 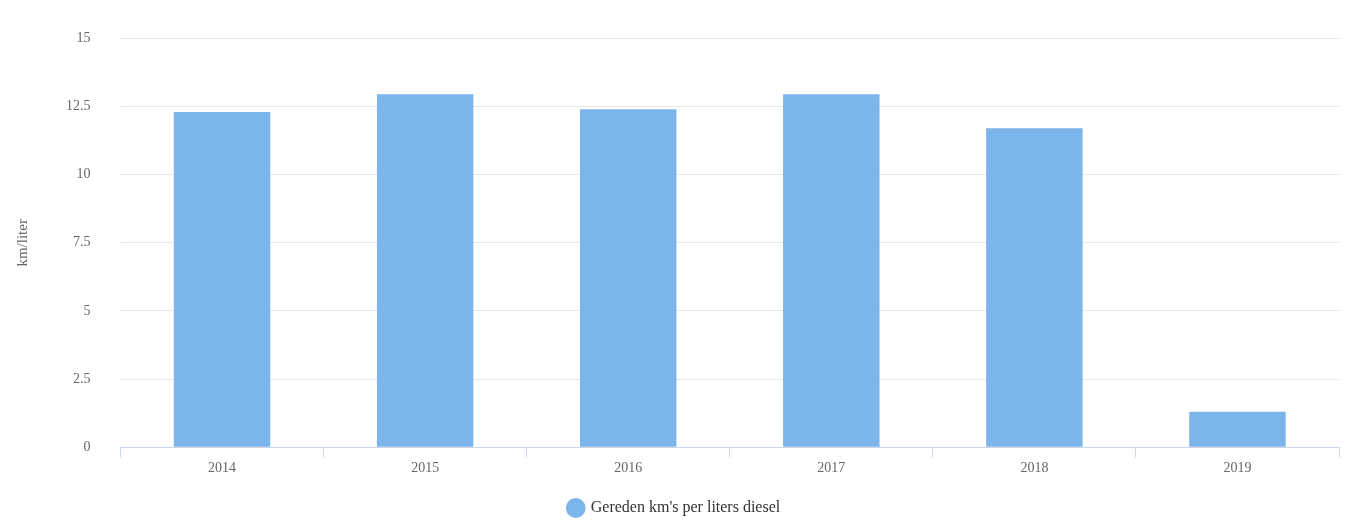 I want to click on legend-label: Gereden km's per liters diesel, so click(x=685, y=507).